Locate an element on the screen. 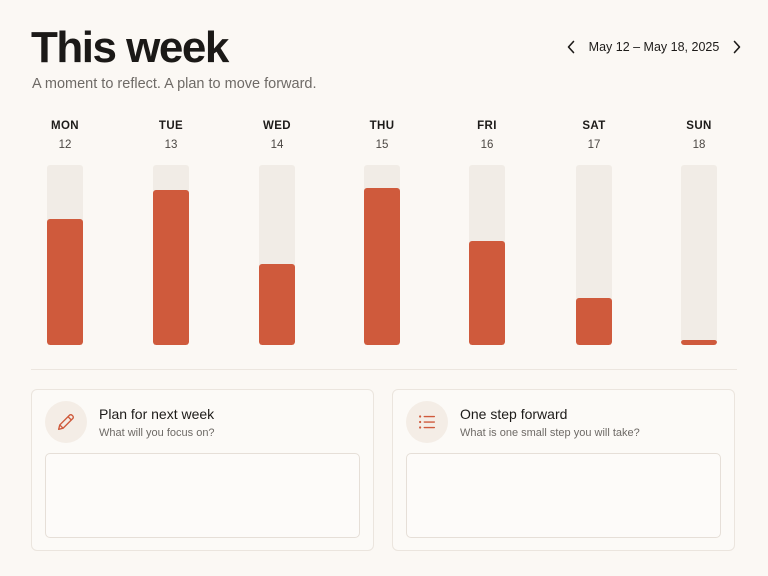 The image size is (768, 576). day-column: TUE 13 is located at coordinates (171, 135).